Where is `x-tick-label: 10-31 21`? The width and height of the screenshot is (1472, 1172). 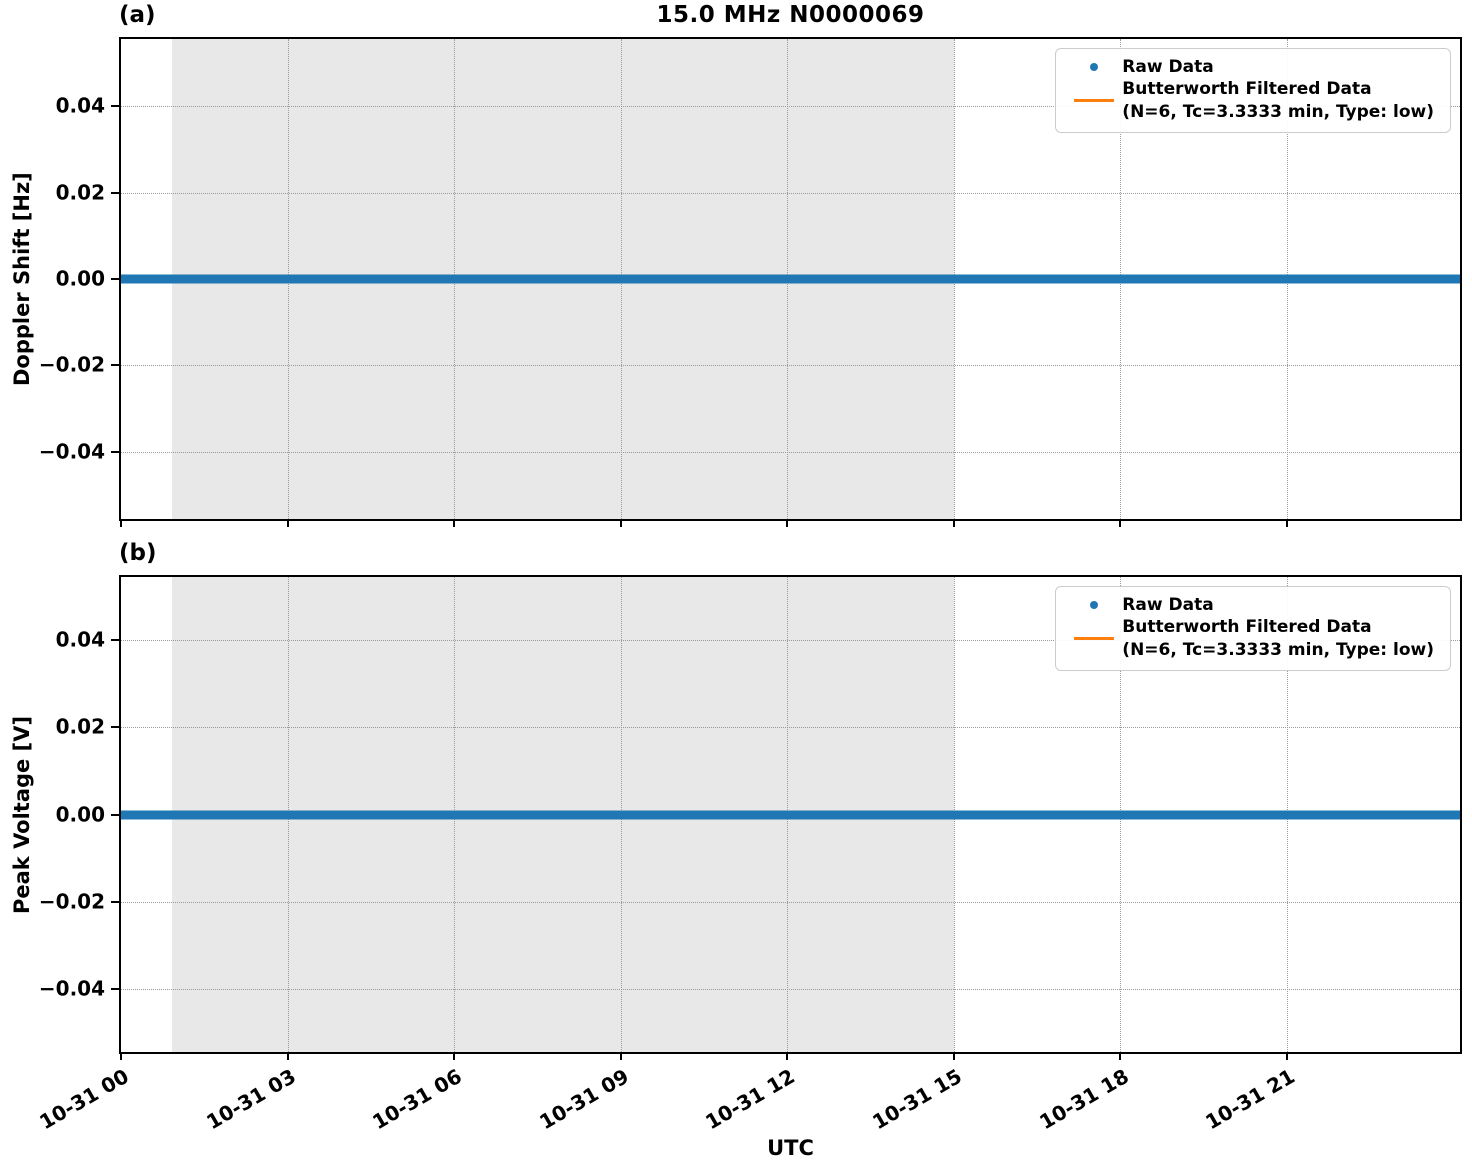 x-tick-label: 10-31 21 is located at coordinates (1250, 1099).